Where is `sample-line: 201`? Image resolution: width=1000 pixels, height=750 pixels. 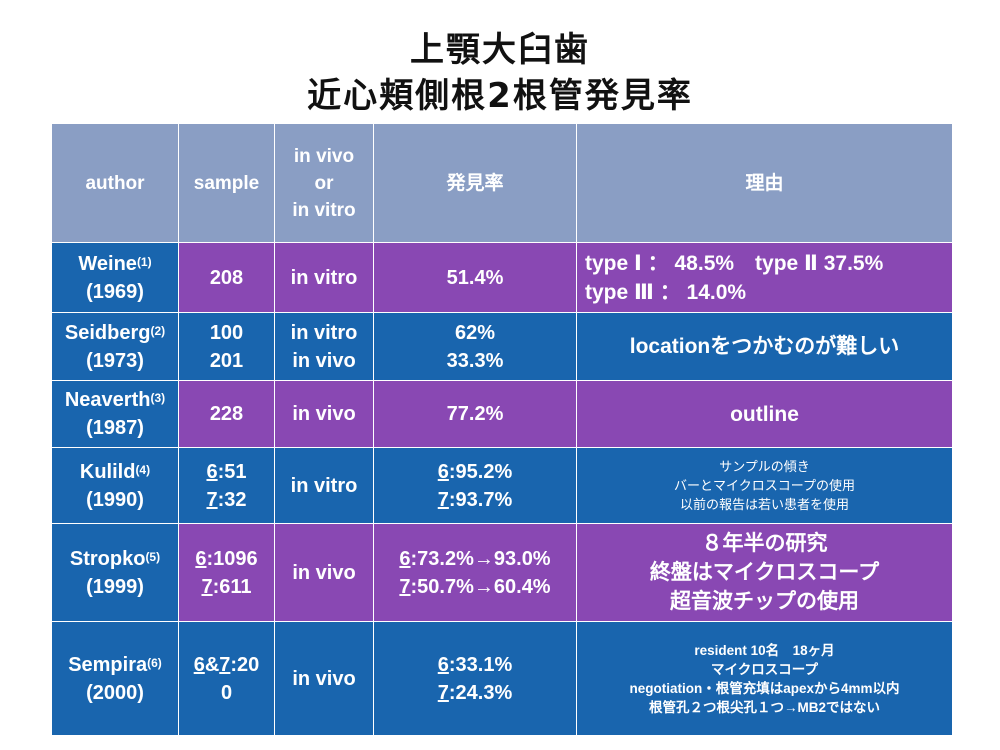 sample-line: 201 is located at coordinates (226, 361).